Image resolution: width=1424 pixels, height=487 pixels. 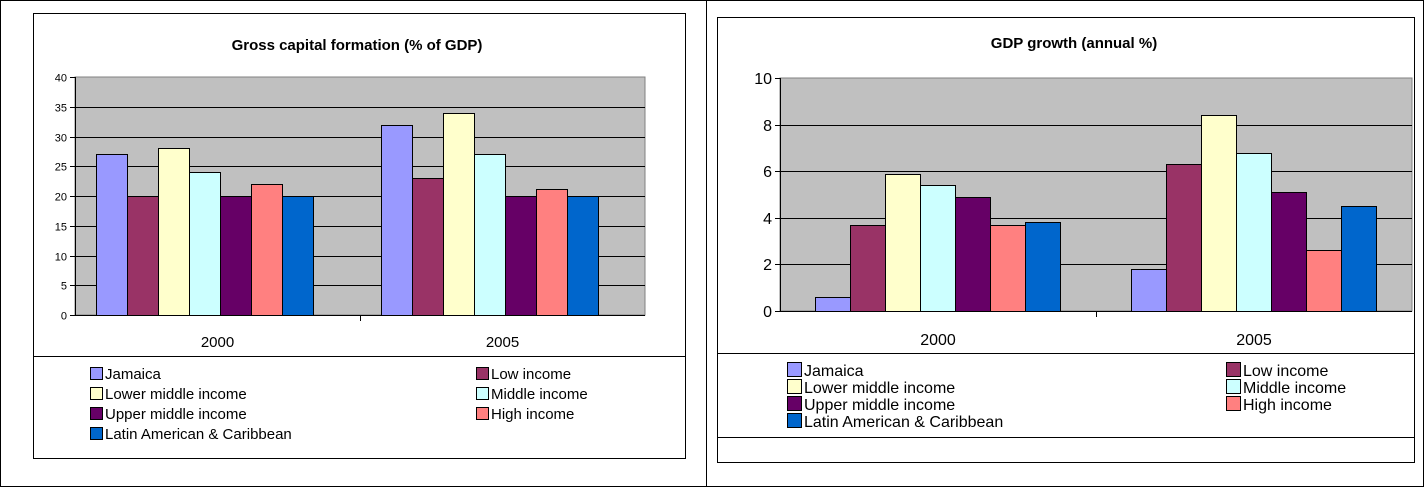 What do you see at coordinates (903, 243) in the screenshot?
I see `c2-bar-lower-middle-income-2000` at bounding box center [903, 243].